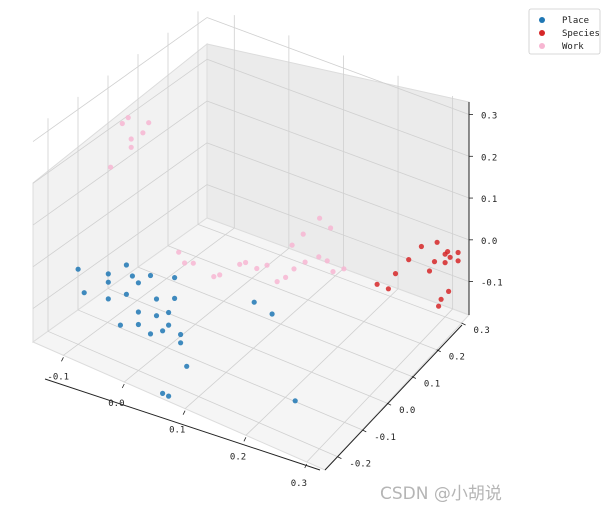 This screenshot has height=512, width=607. I want to click on y-tick-label-0: -0.2, so click(360, 465).